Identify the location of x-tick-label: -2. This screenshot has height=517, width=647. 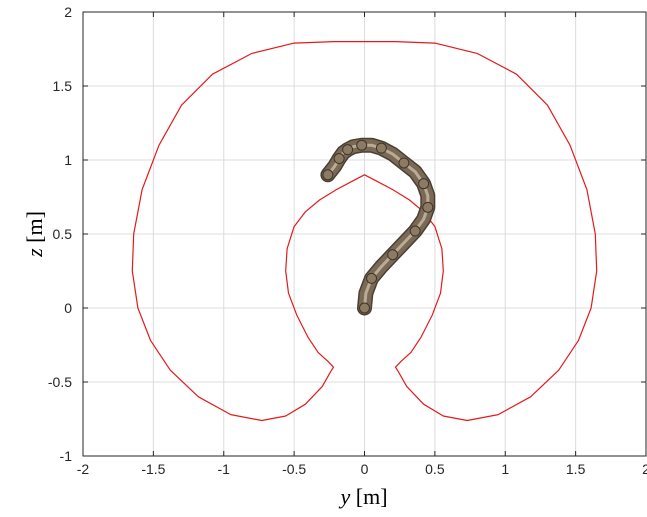
(83, 469).